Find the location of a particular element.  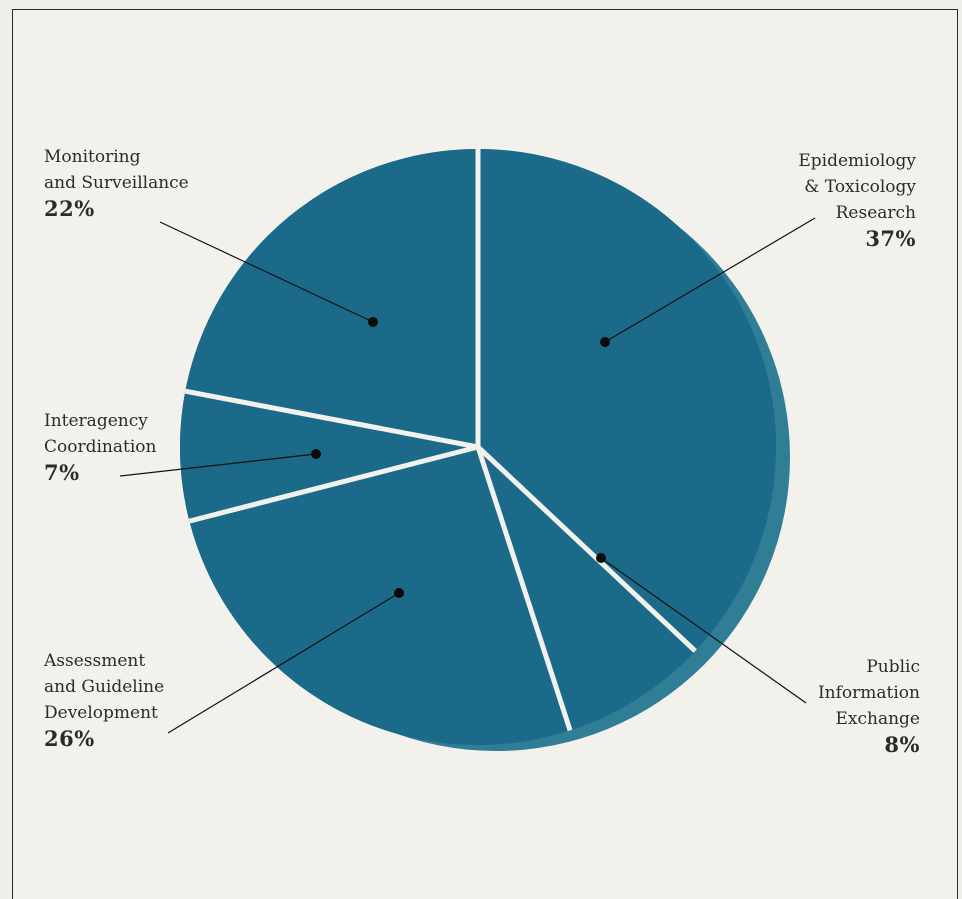

label-epidemiology-line3: Research is located at coordinates (875, 213).